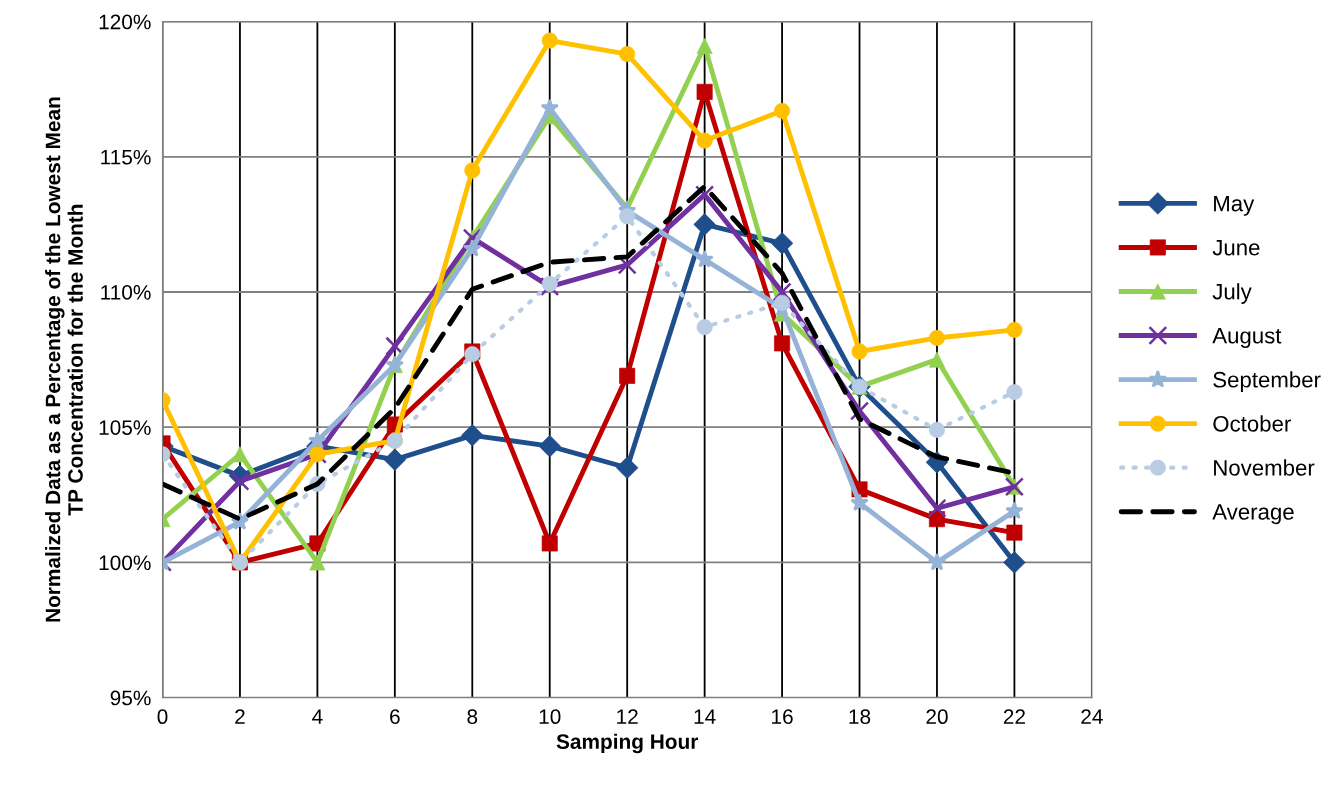 This screenshot has width=1343, height=800. What do you see at coordinates (126, 292) in the screenshot?
I see `y-tick-label: 110%` at bounding box center [126, 292].